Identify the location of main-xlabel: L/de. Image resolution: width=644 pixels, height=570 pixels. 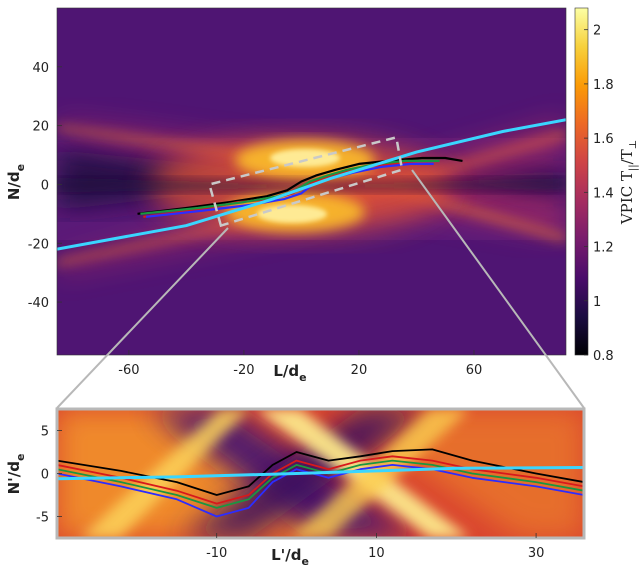
(289, 373).